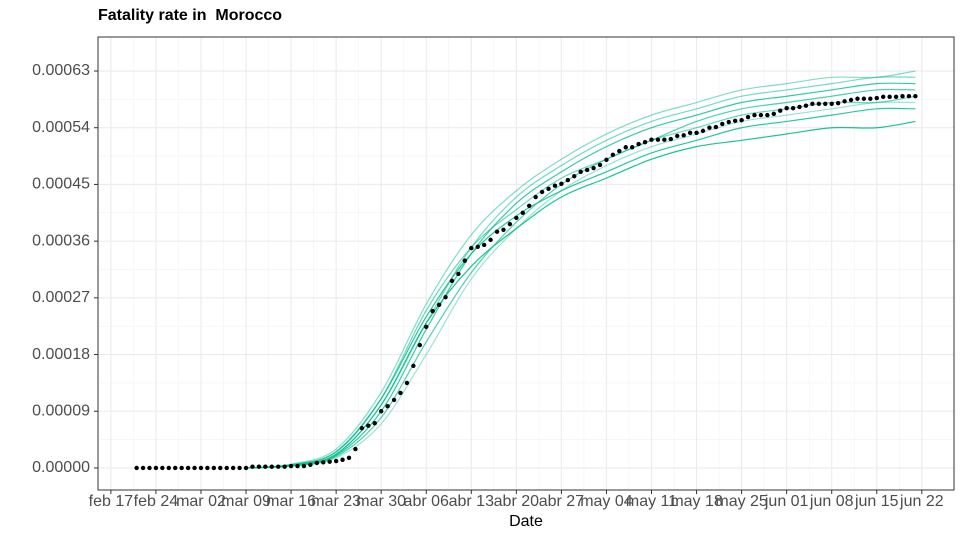 This screenshot has width=960, height=540. I want to click on y-tick-label: 0.00000, so click(61, 467).